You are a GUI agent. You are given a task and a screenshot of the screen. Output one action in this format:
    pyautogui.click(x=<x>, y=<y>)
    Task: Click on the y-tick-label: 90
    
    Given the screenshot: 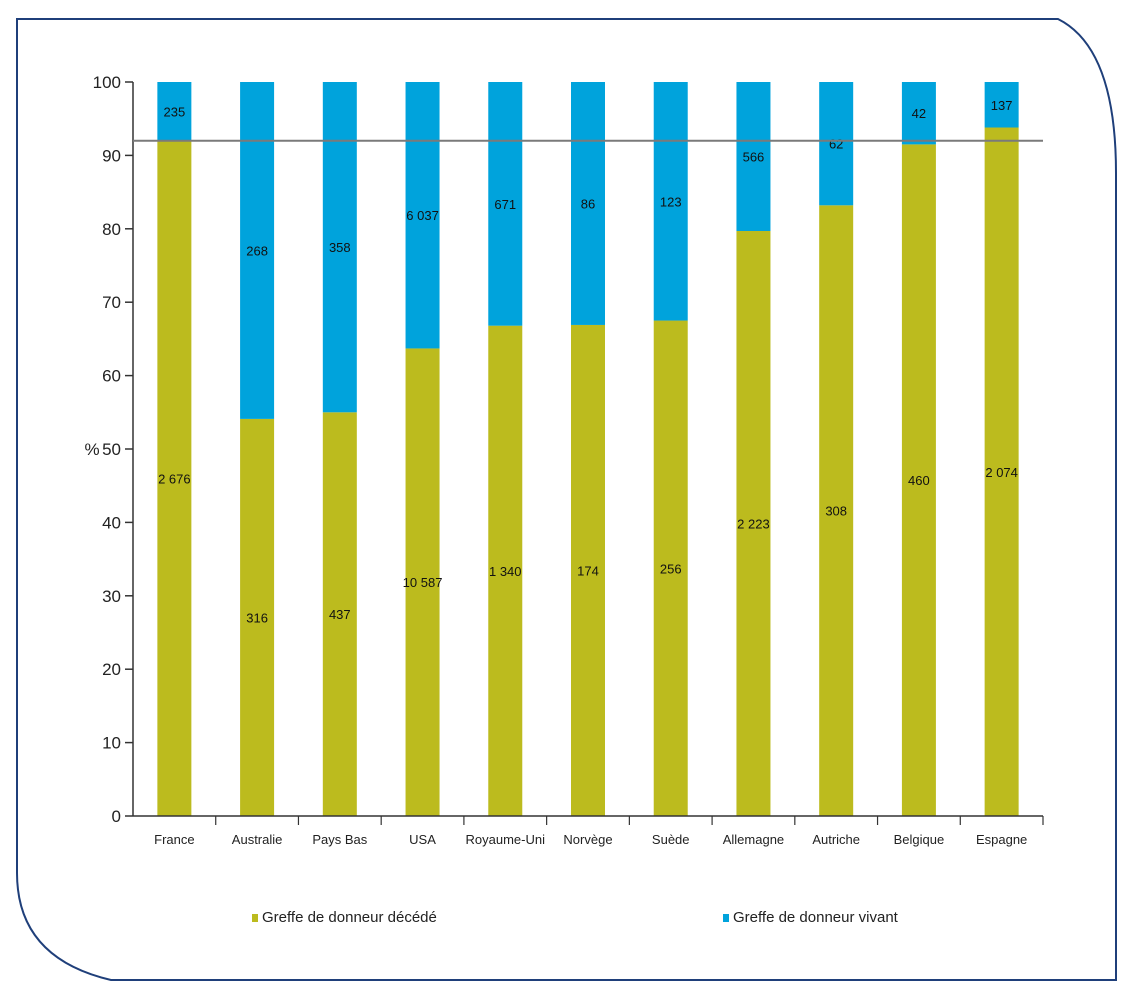 What is the action you would take?
    pyautogui.click(x=111, y=155)
    